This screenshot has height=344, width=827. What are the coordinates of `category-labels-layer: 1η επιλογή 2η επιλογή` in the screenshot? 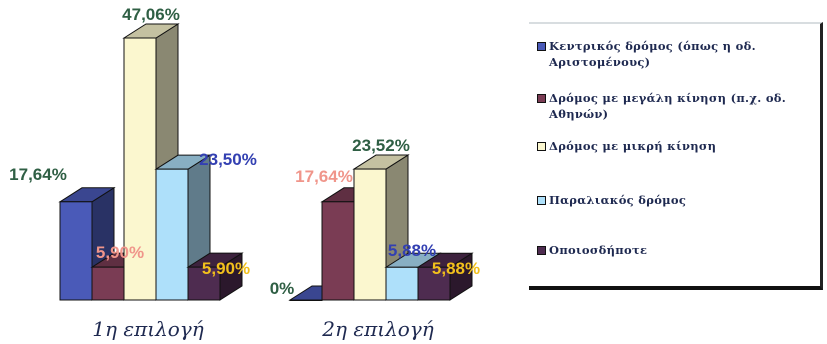 It's located at (262, 329).